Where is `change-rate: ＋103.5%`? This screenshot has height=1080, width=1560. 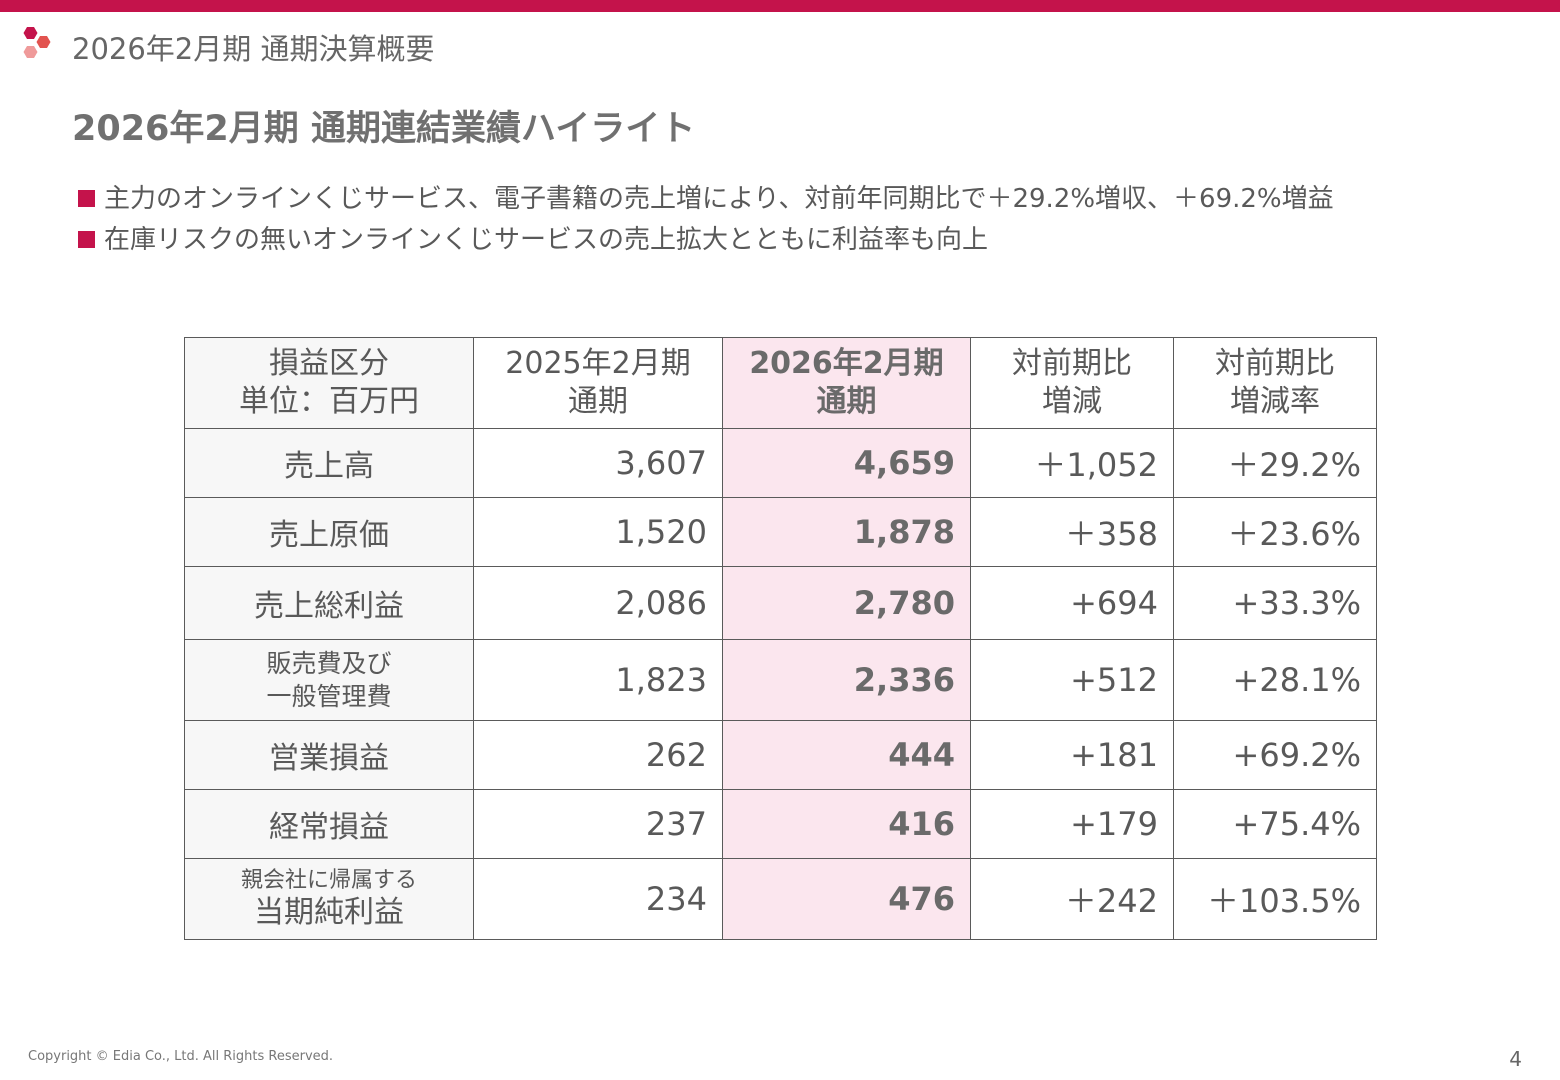
change-rate: ＋103.5% is located at coordinates (1275, 899).